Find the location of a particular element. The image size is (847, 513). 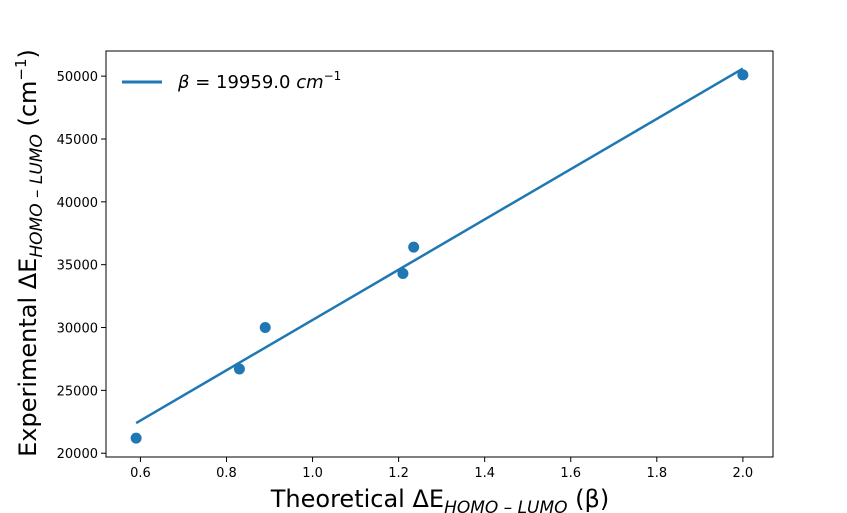

legend-value: = 19959.0 is located at coordinates (243, 82).